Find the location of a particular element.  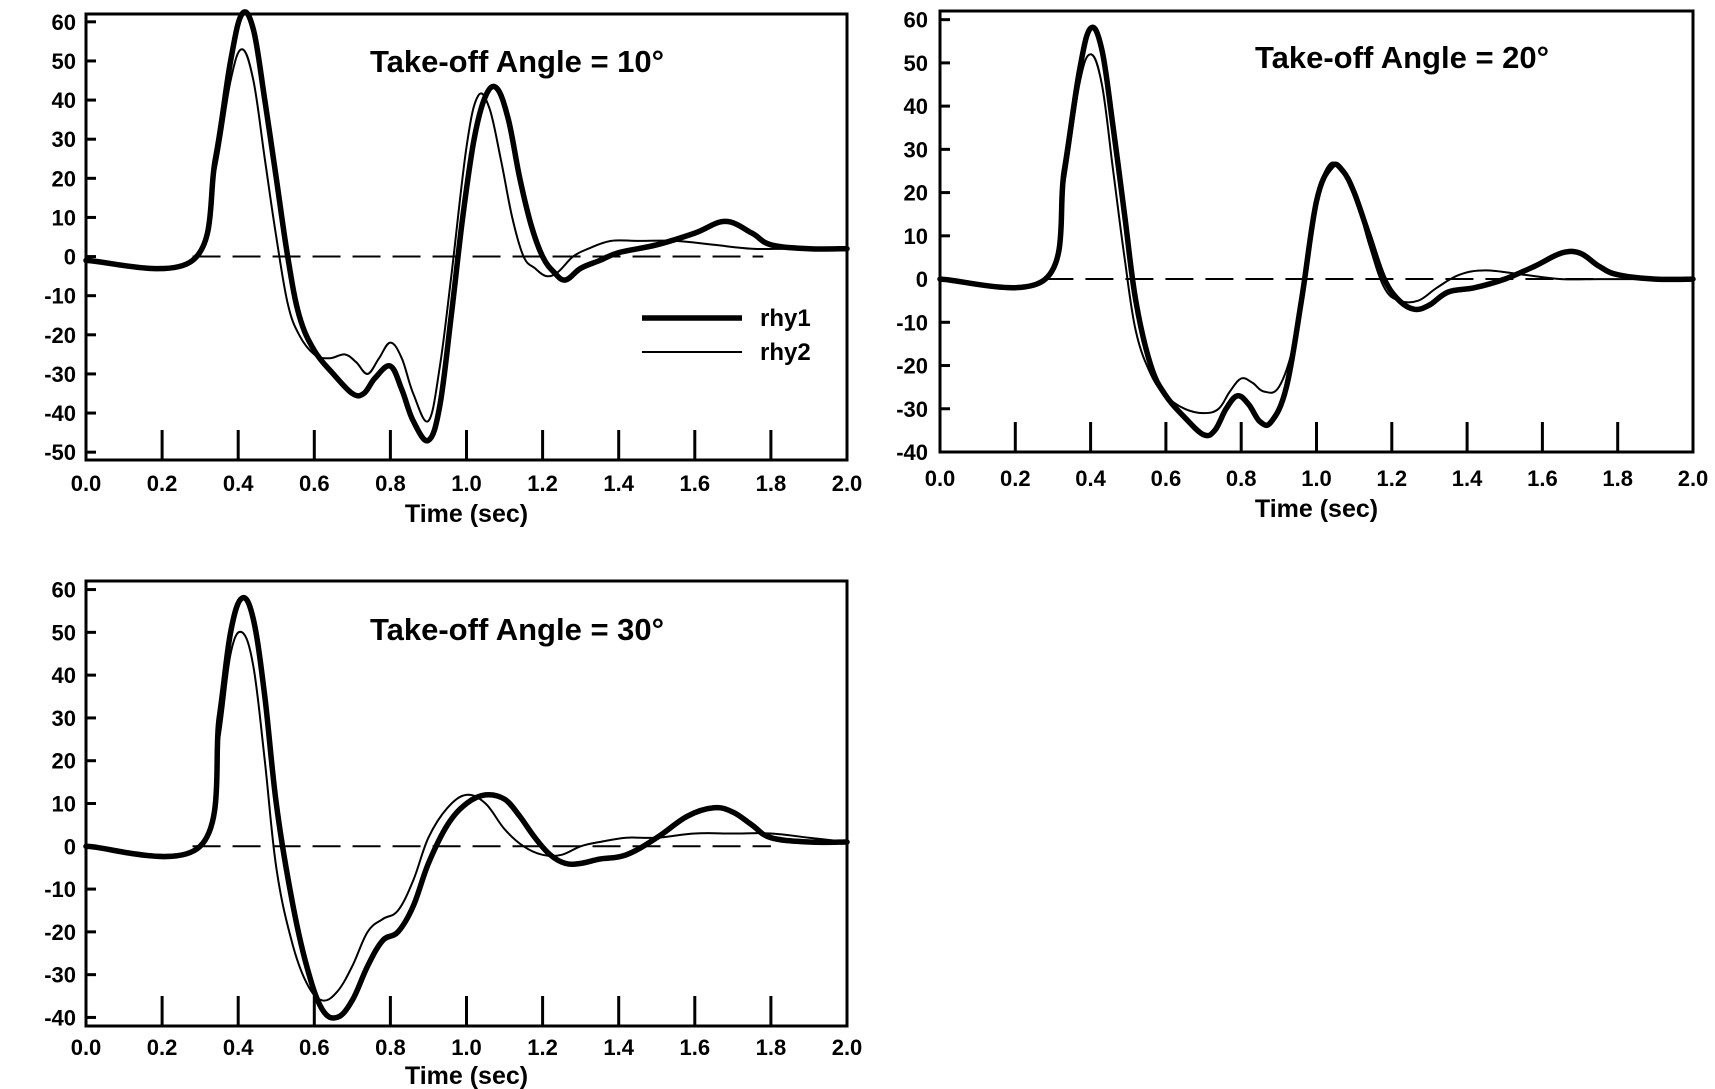

legend-label-rhy2: rhy2 is located at coordinates (785, 352).